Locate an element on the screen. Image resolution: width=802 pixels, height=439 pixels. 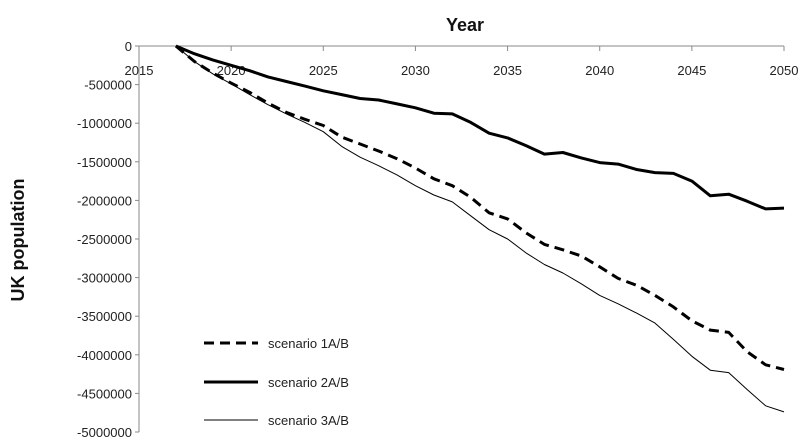
legend-label-2: scenario 2A/B is located at coordinates (308, 382).